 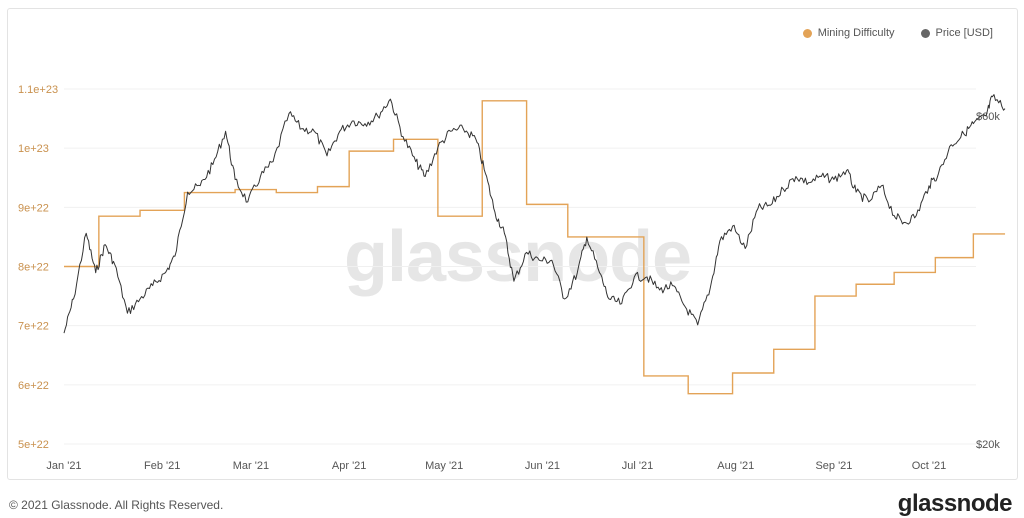 What do you see at coordinates (988, 445) in the screenshot?
I see `right-axis-tick-label: $20k` at bounding box center [988, 445].